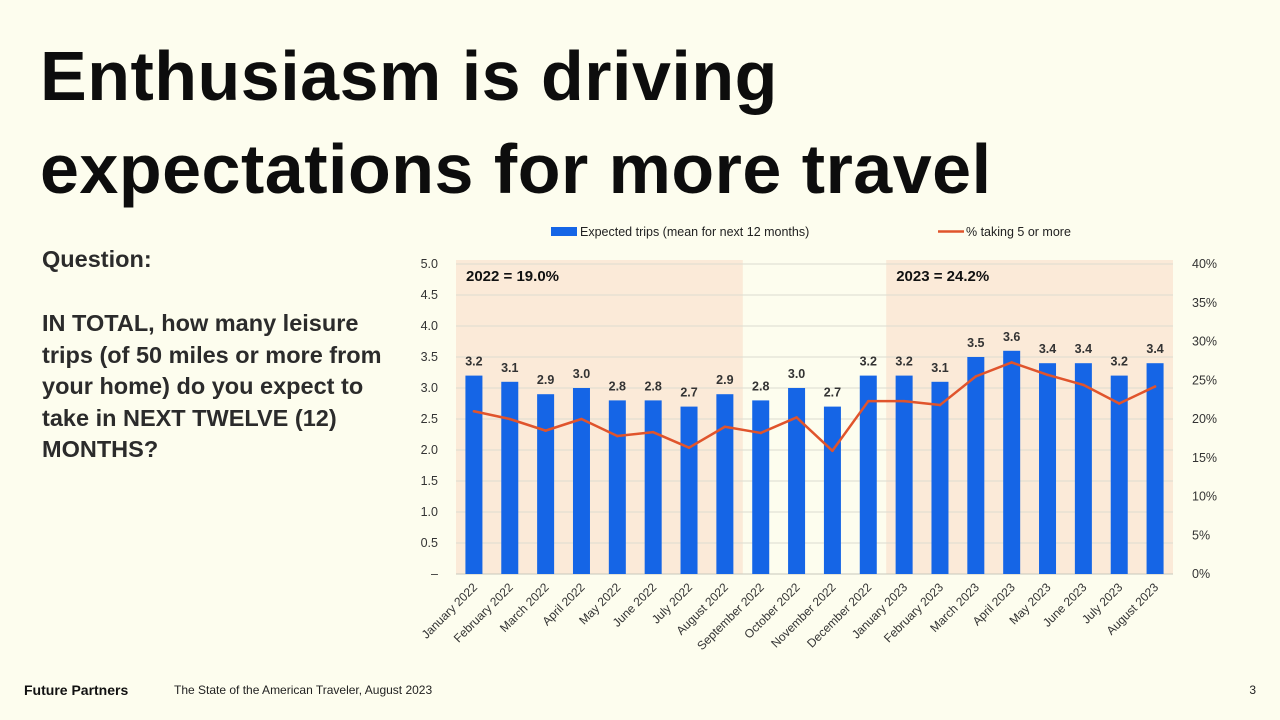 The width and height of the screenshot is (1280, 720). What do you see at coordinates (429, 450) in the screenshot?
I see `y-left-tick-label: 2.0` at bounding box center [429, 450].